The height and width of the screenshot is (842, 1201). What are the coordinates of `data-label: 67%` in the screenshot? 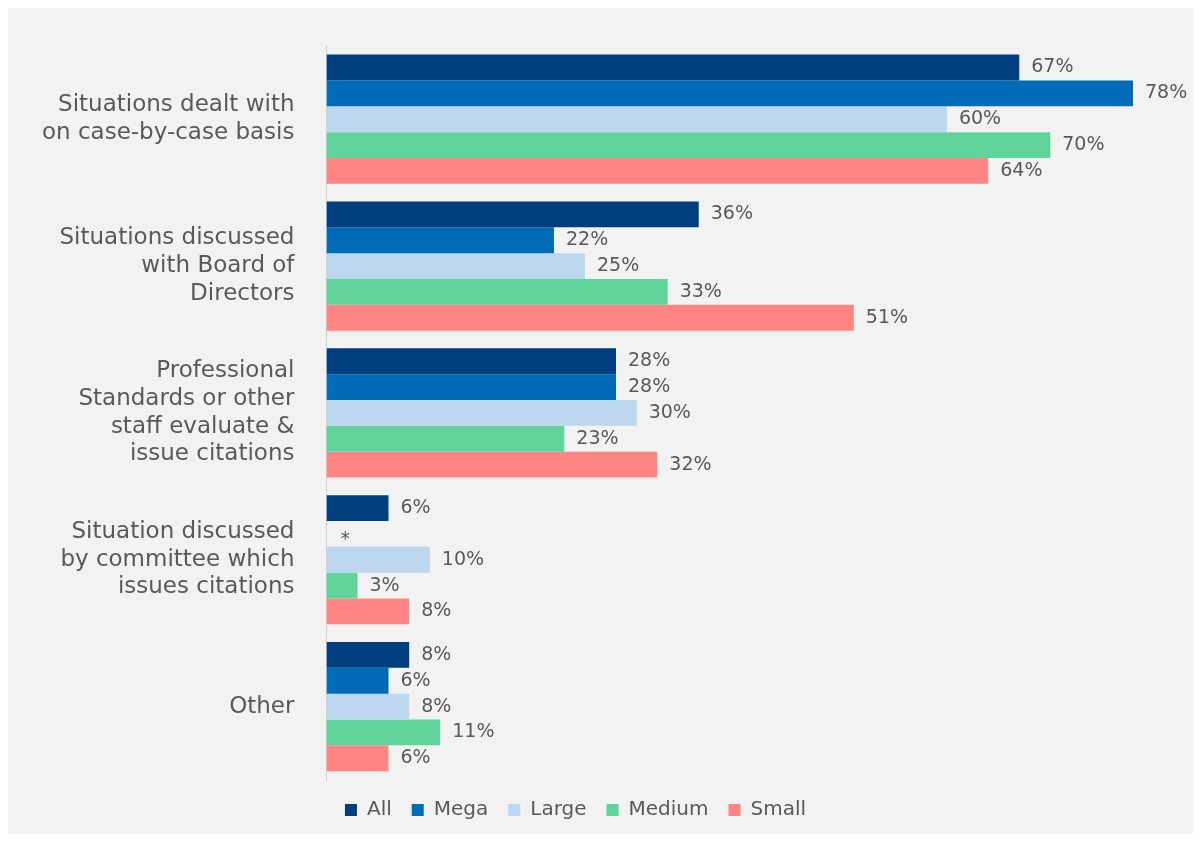 It's located at (1052, 65).